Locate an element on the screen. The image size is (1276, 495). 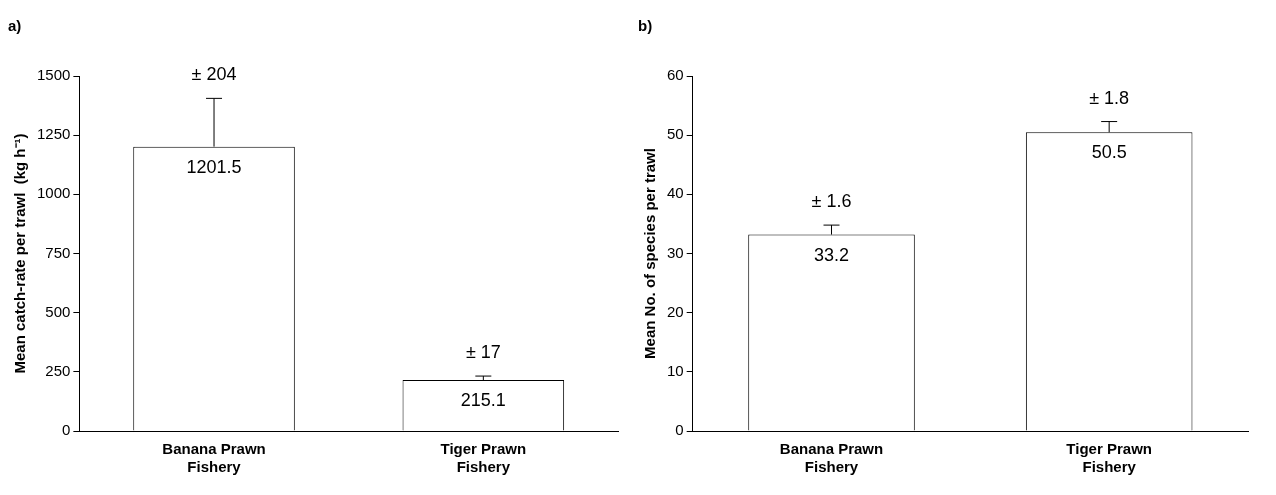
y-tick-label: 10 is located at coordinates (675, 370).